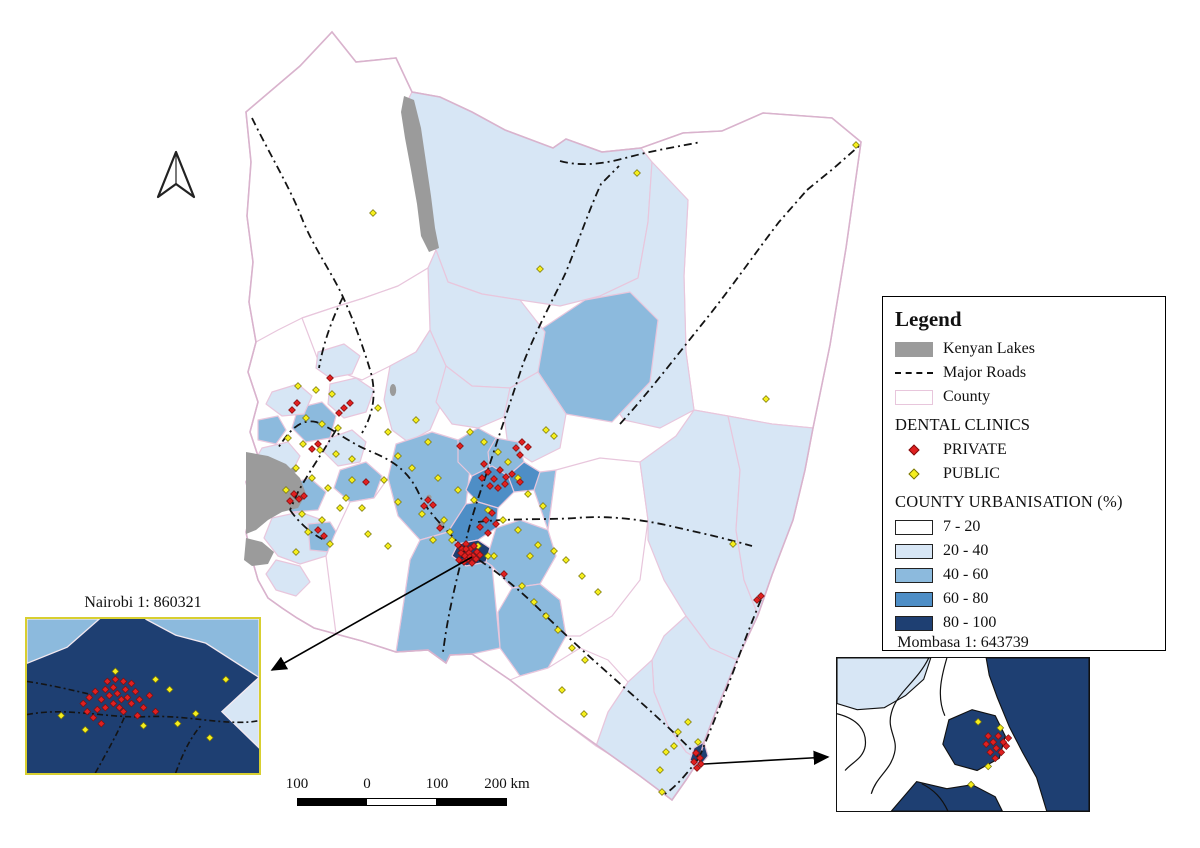 This screenshot has width=1200, height=848. I want to click on scalebar-label-4: 200 km, so click(507, 784).